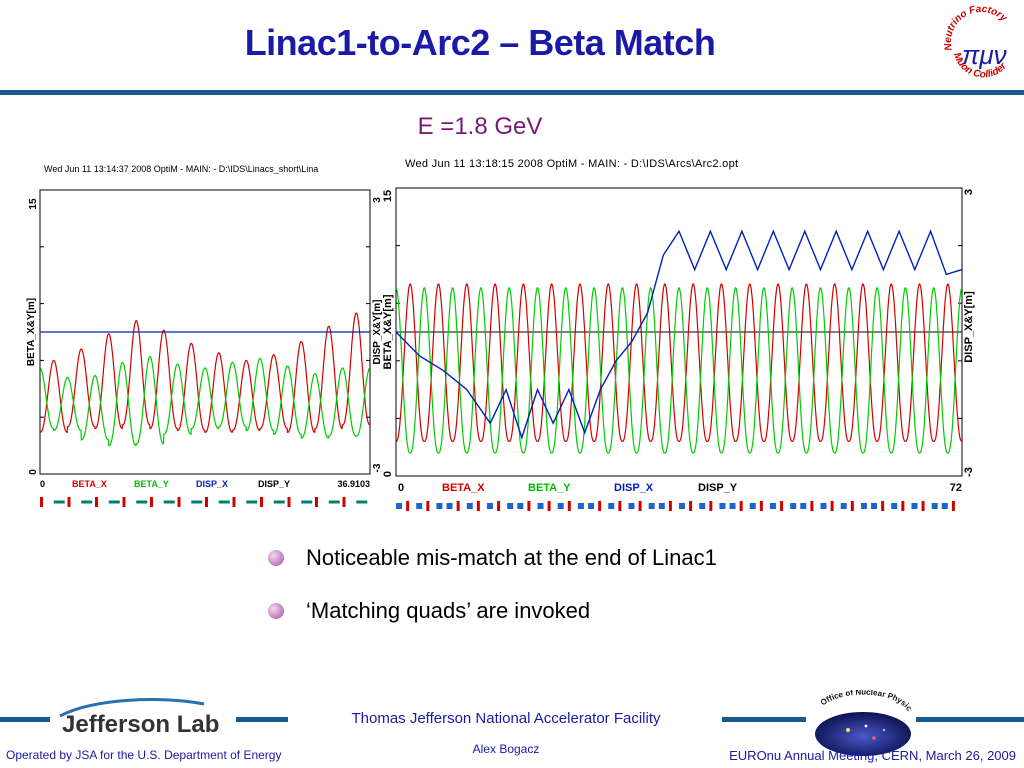 The image size is (1024, 768). I want to click on legend-beta-x: BETA_X, so click(89, 484).